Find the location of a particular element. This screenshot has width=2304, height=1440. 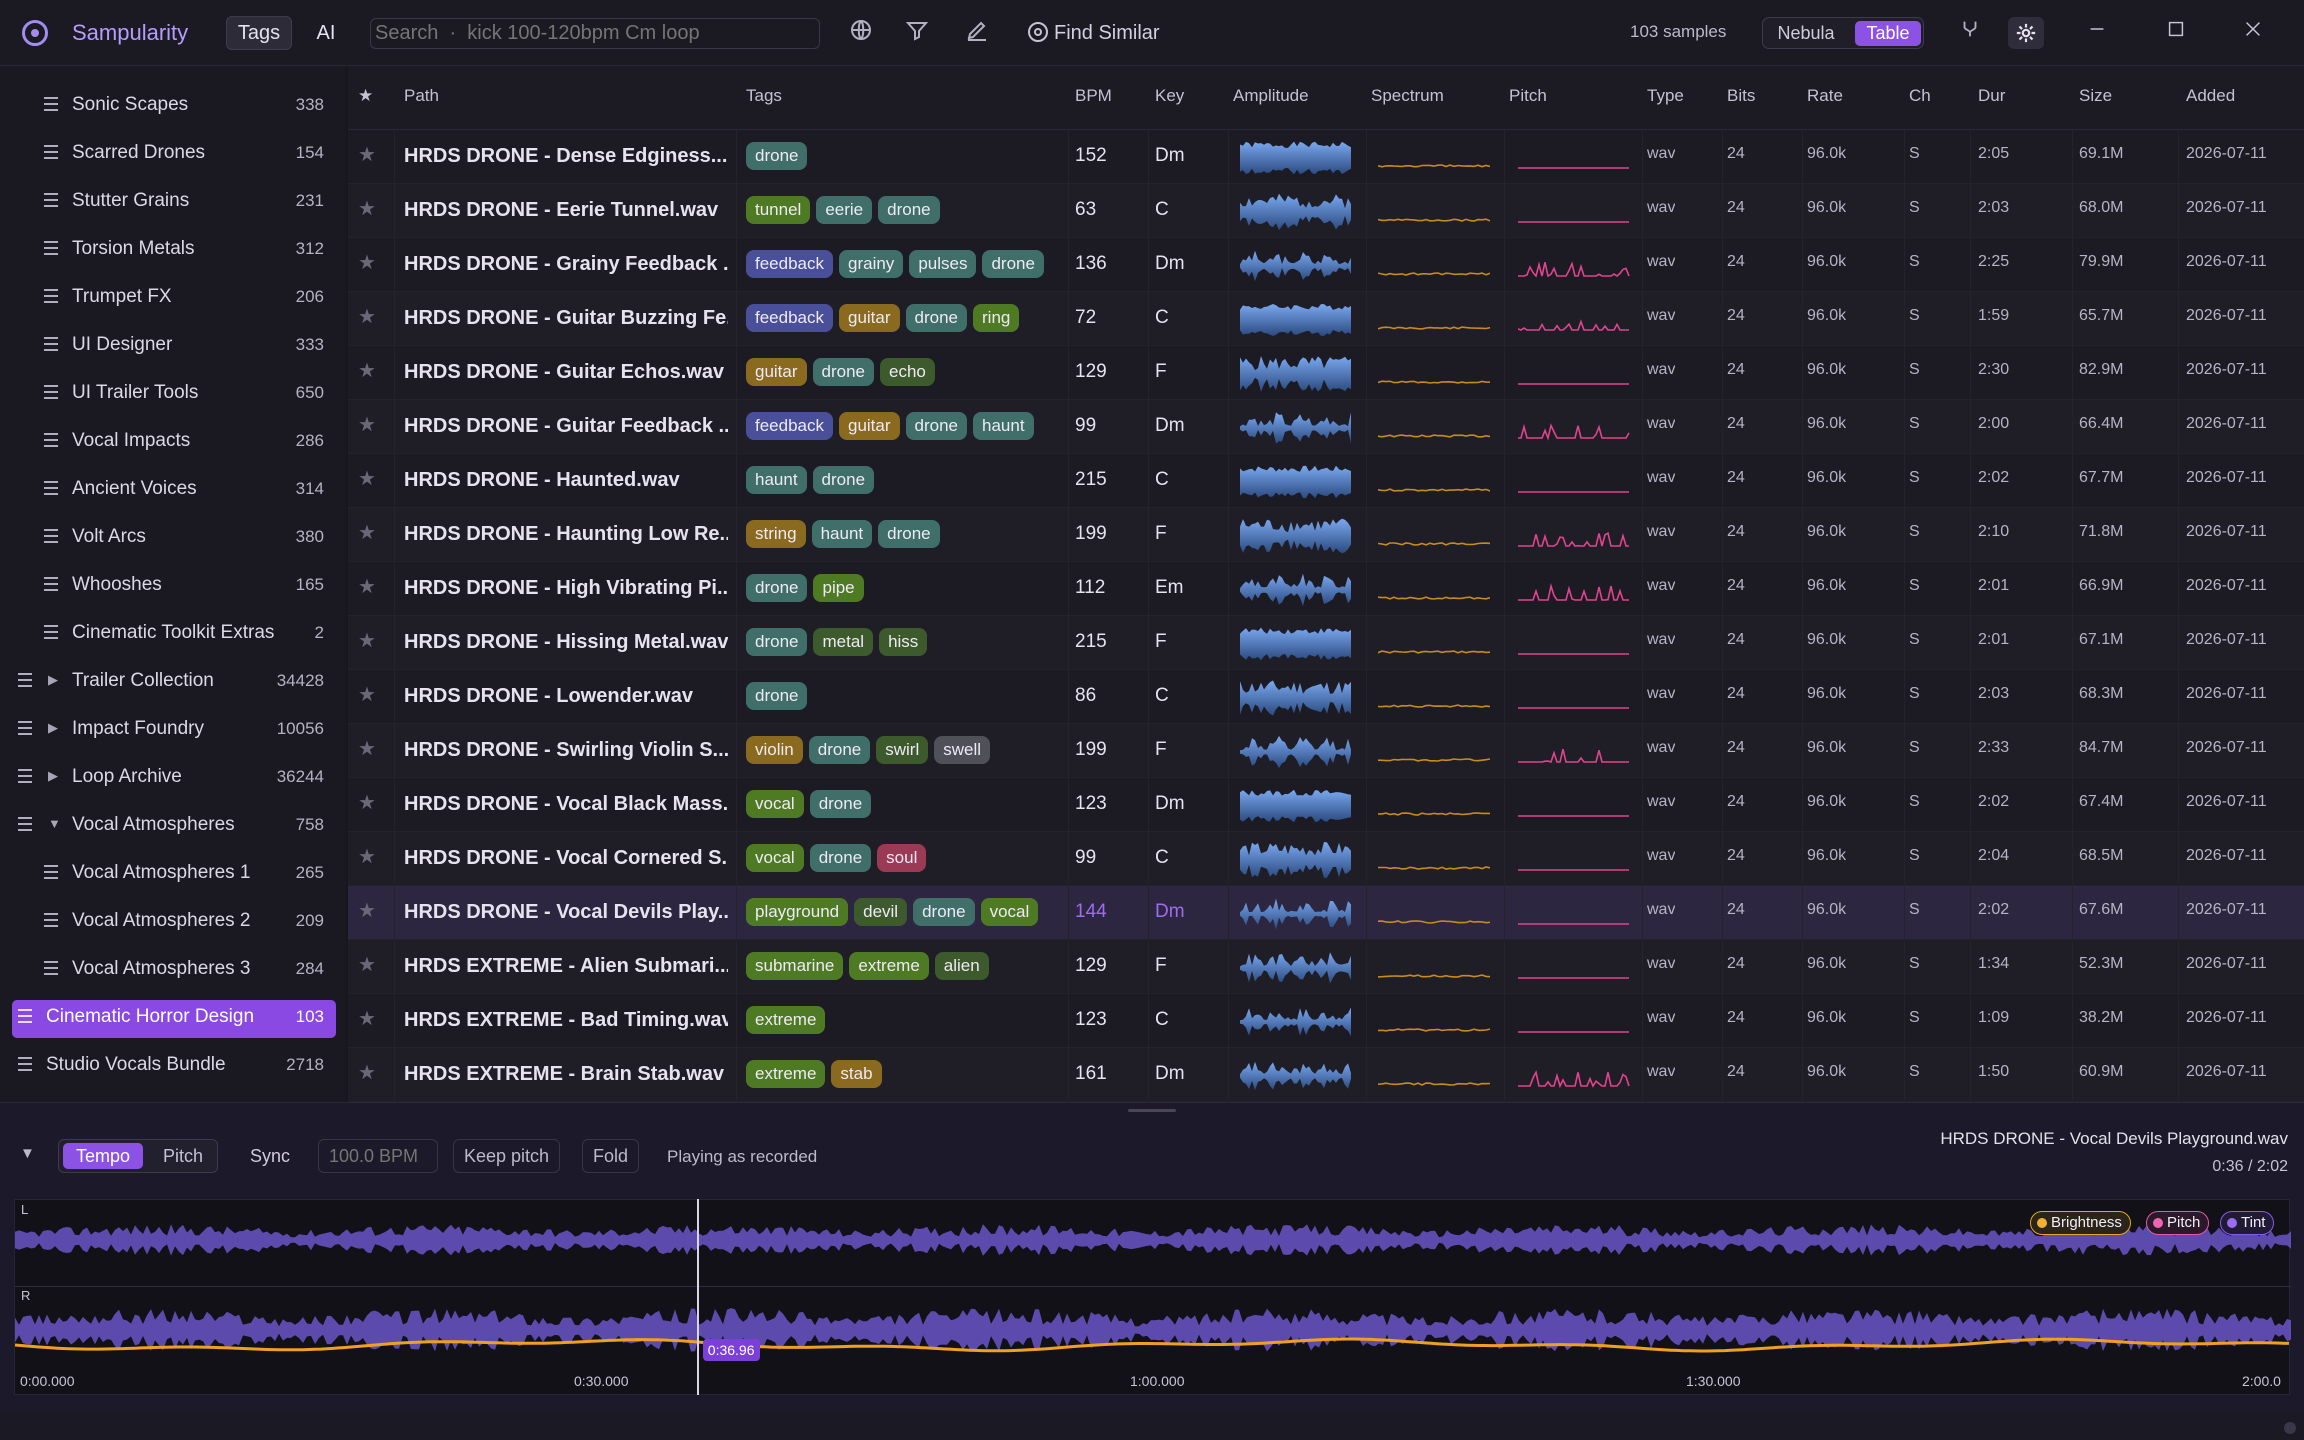

expand-caret-icon: ▶ is located at coordinates (53, 775).